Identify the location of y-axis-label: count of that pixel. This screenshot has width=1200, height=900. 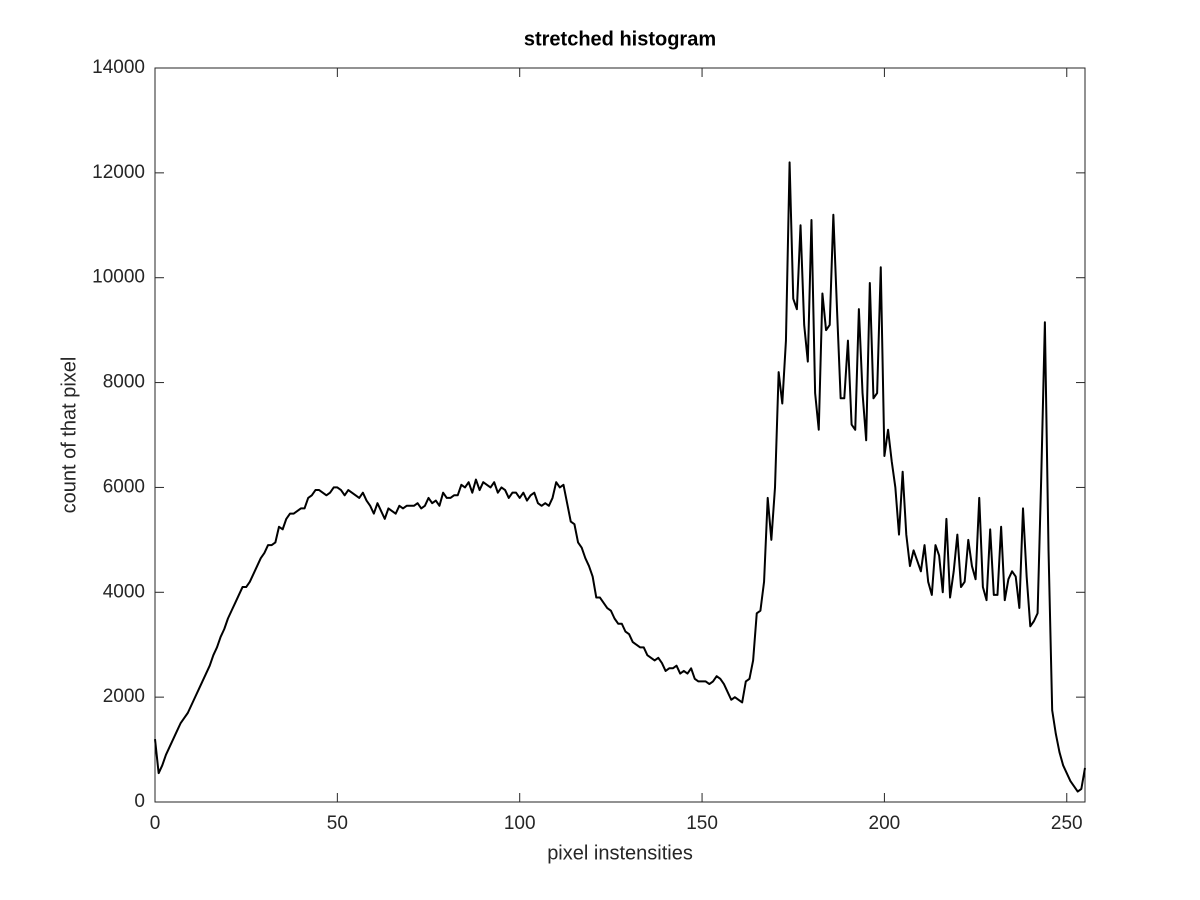
(69, 435).